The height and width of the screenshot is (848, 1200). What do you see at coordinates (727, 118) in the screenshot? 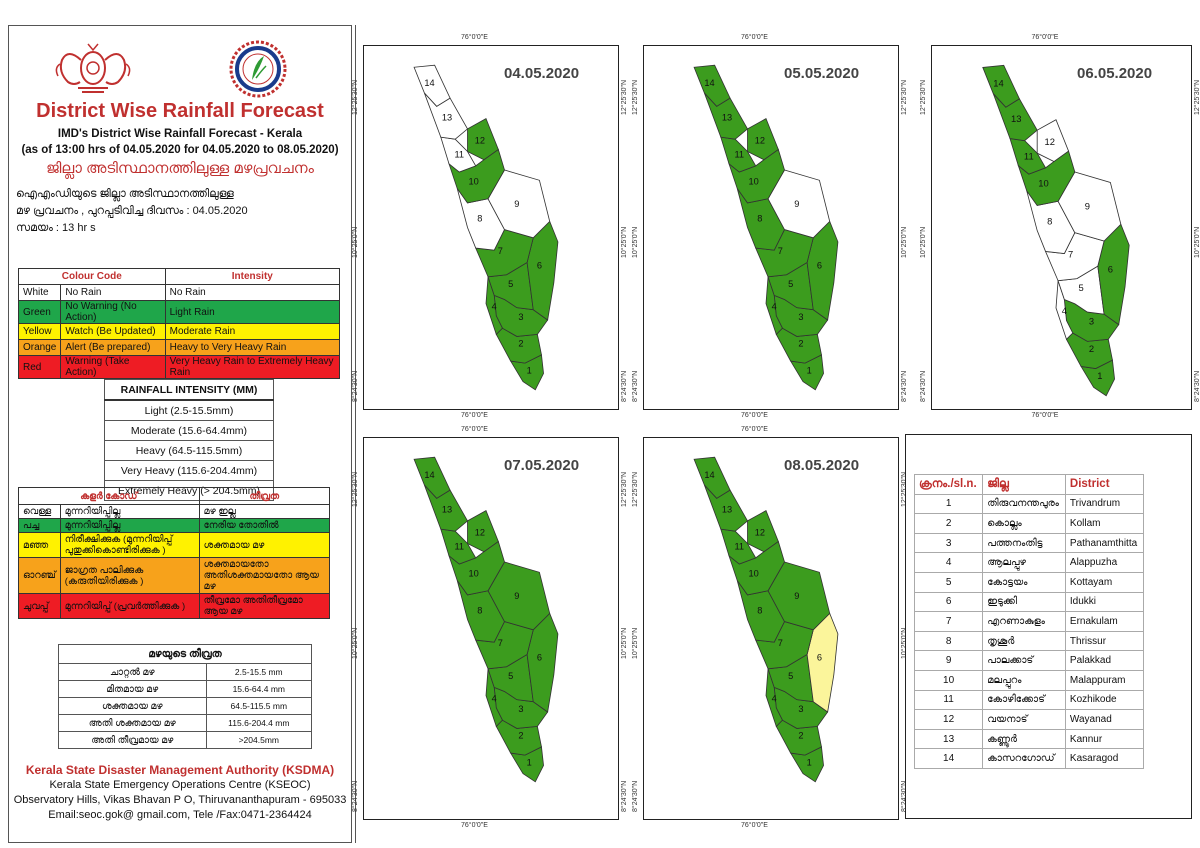
I see `district-number-label: 13` at bounding box center [727, 118].